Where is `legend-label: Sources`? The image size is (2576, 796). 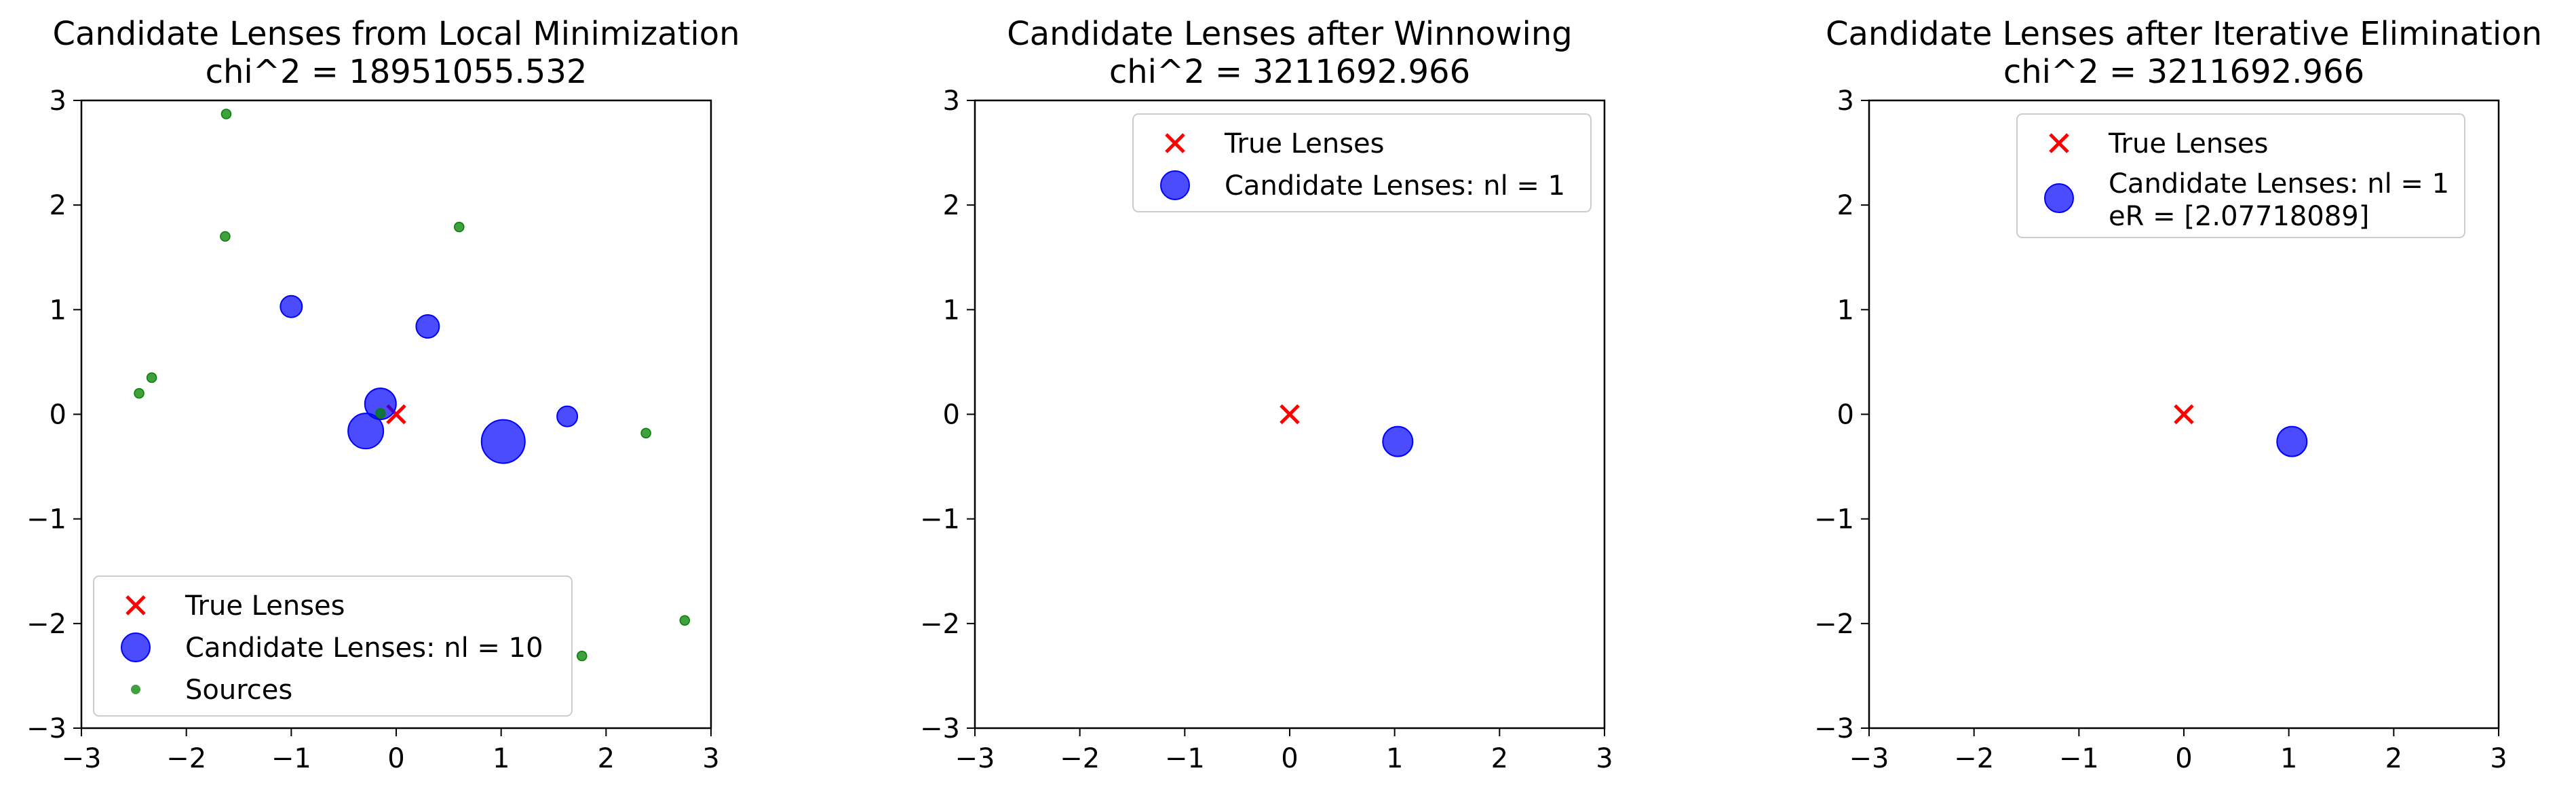 legend-label: Sources is located at coordinates (238, 690).